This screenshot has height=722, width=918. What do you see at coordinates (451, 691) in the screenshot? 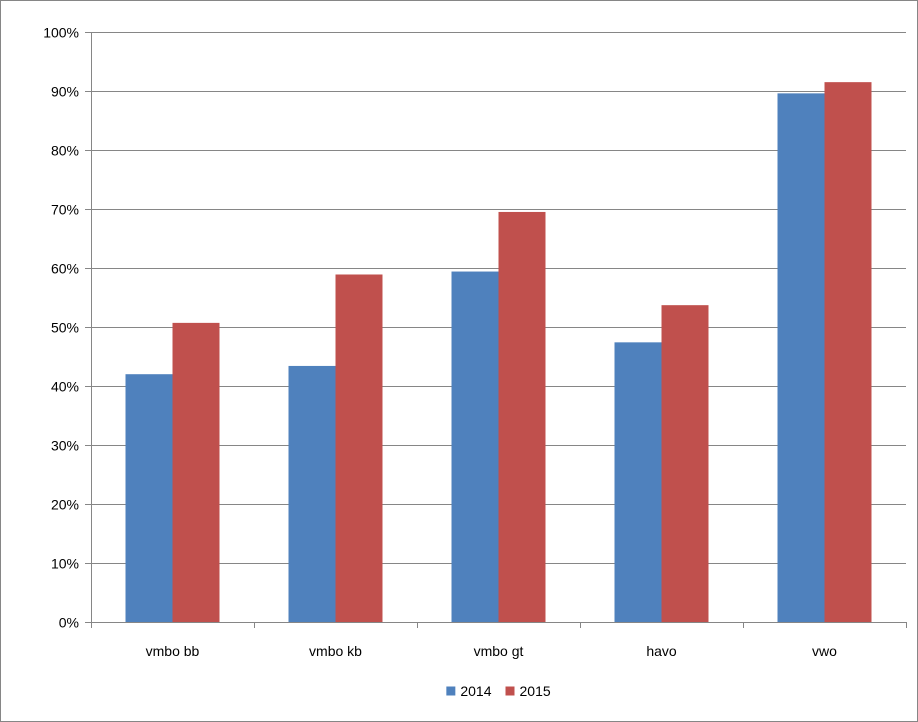
I see `legend-swatch-2014` at bounding box center [451, 691].